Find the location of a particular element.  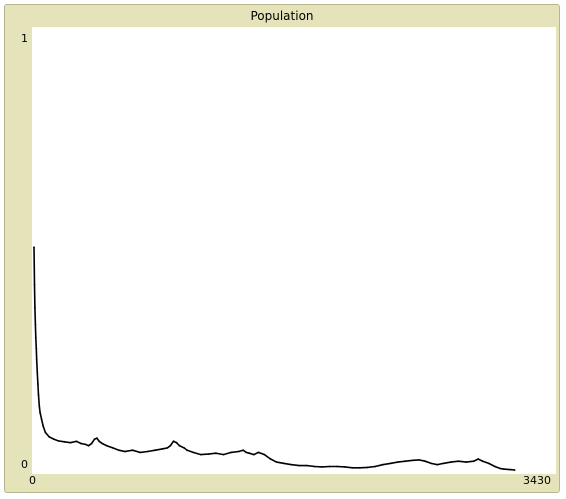

plot-title: Population is located at coordinates (282, 16).